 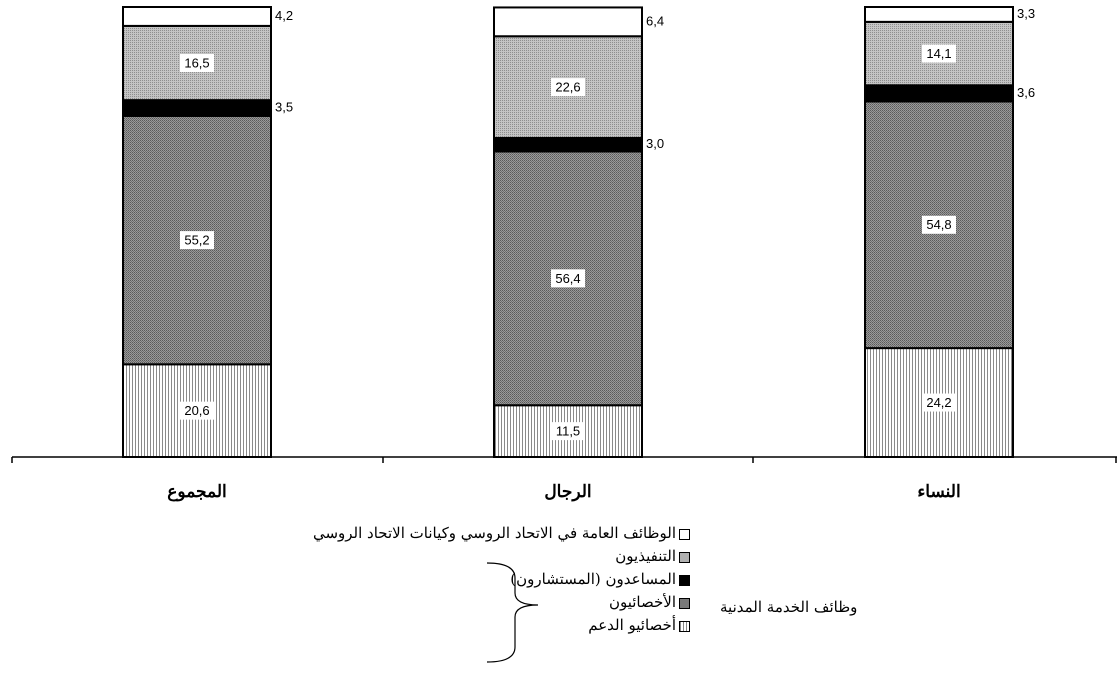 I want to click on legend-swatch-black, so click(x=684, y=580).